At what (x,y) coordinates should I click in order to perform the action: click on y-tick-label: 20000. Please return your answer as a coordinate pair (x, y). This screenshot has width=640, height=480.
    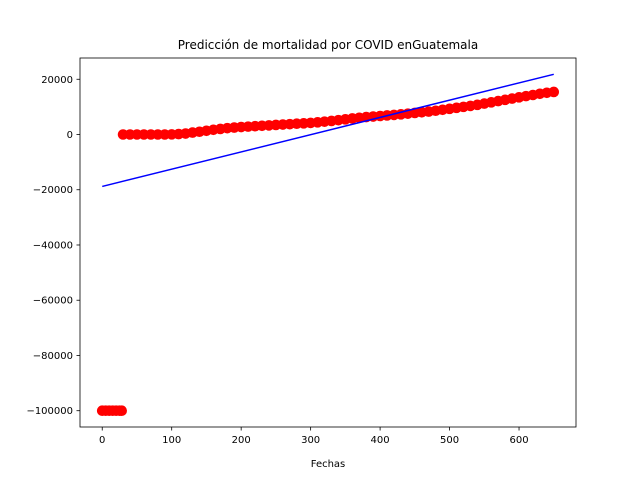
    Looking at the image, I should click on (57, 80).